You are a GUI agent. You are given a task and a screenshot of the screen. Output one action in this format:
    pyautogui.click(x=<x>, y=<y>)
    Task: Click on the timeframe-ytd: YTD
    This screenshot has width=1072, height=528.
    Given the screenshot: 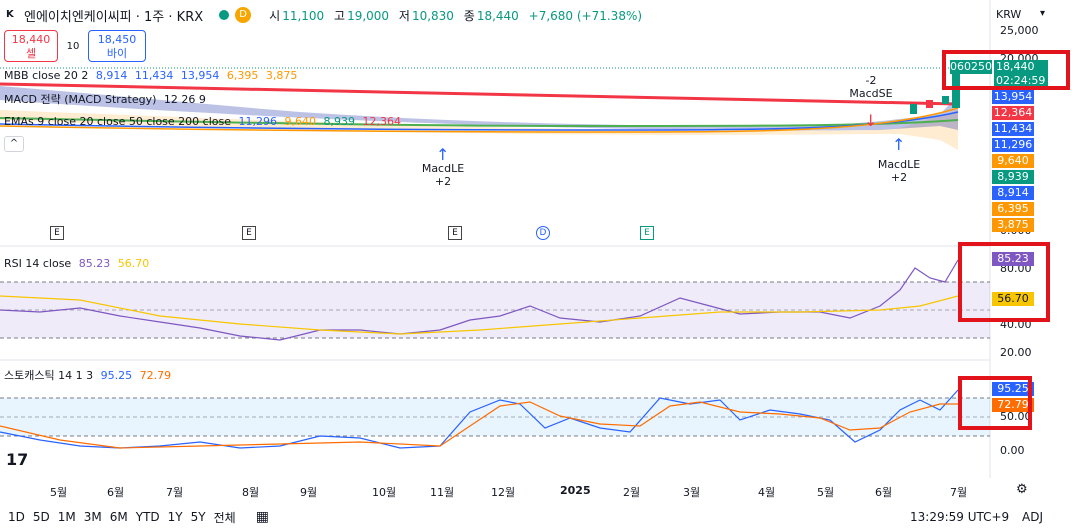 What is the action you would take?
    pyautogui.click(x=147, y=517)
    